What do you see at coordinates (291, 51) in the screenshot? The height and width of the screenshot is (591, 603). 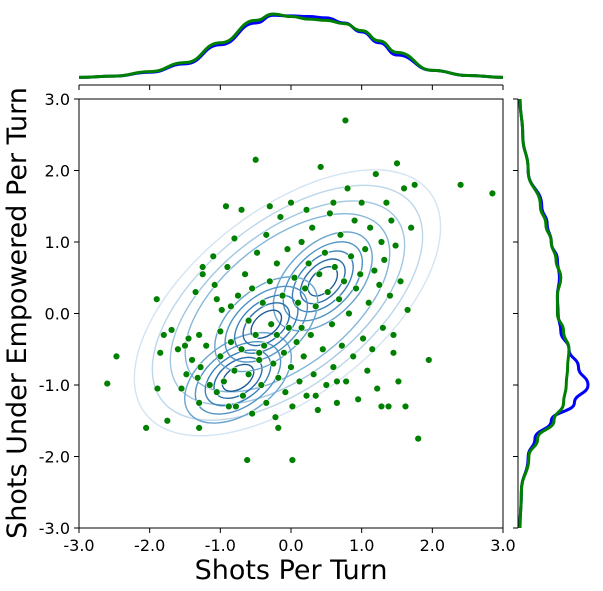 I see `top-marginal-panel` at bounding box center [291, 51].